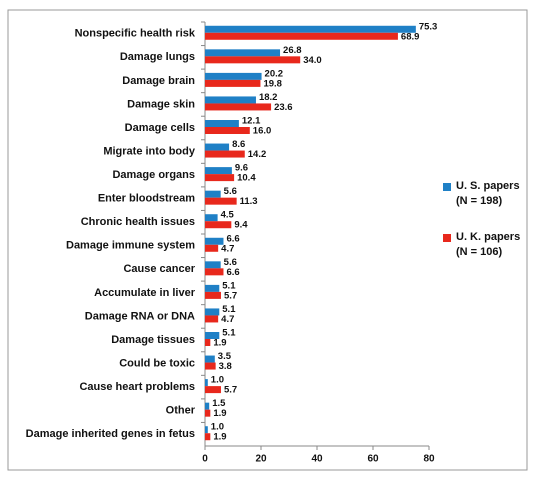 The height and width of the screenshot is (479, 533). What do you see at coordinates (272, 83) in the screenshot?
I see `value-label: 19.8` at bounding box center [272, 83].